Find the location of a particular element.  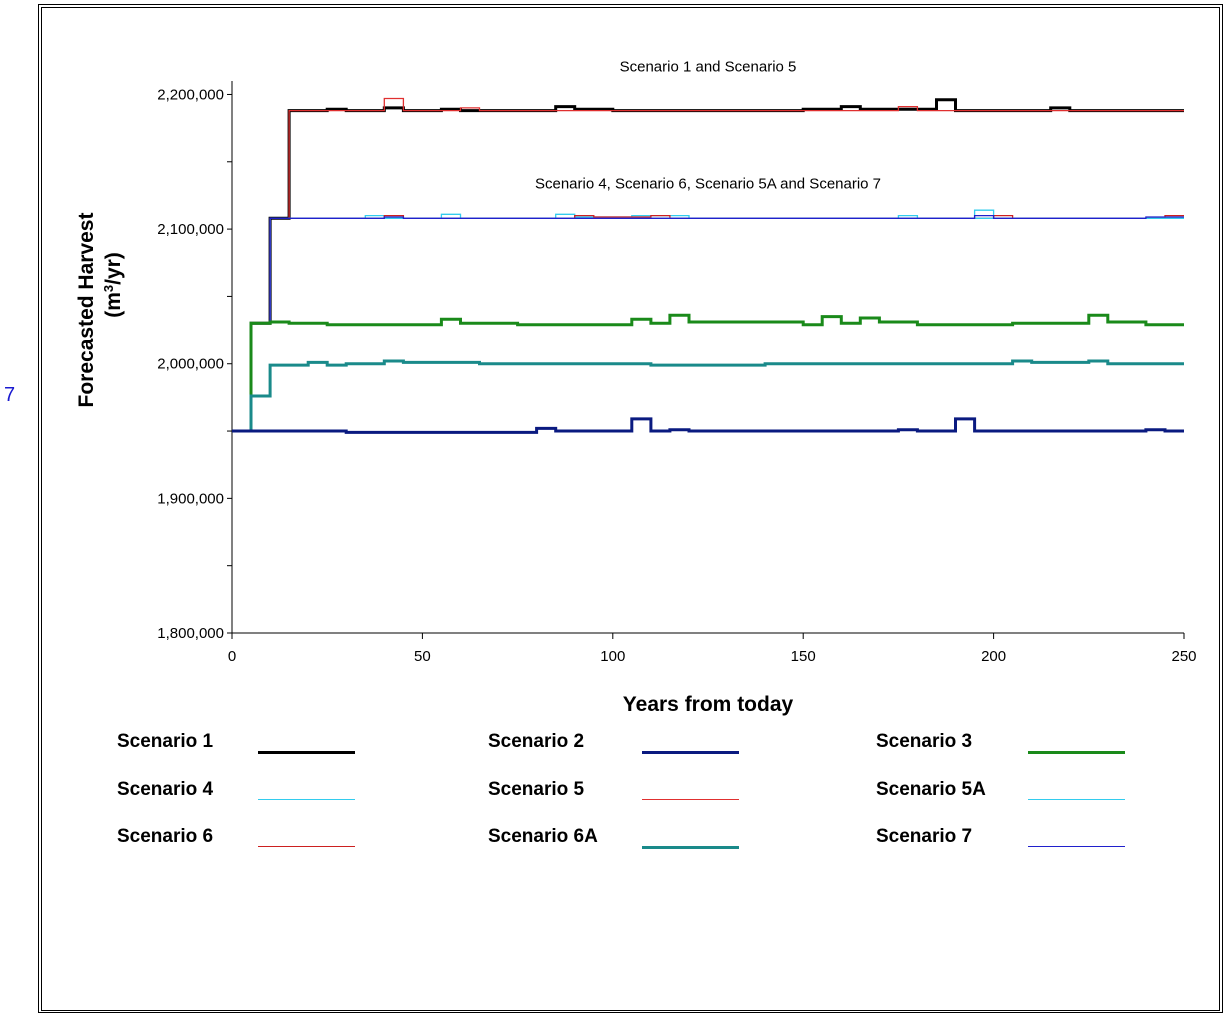

y-tick-label: 1,800,000 is located at coordinates (190, 633).